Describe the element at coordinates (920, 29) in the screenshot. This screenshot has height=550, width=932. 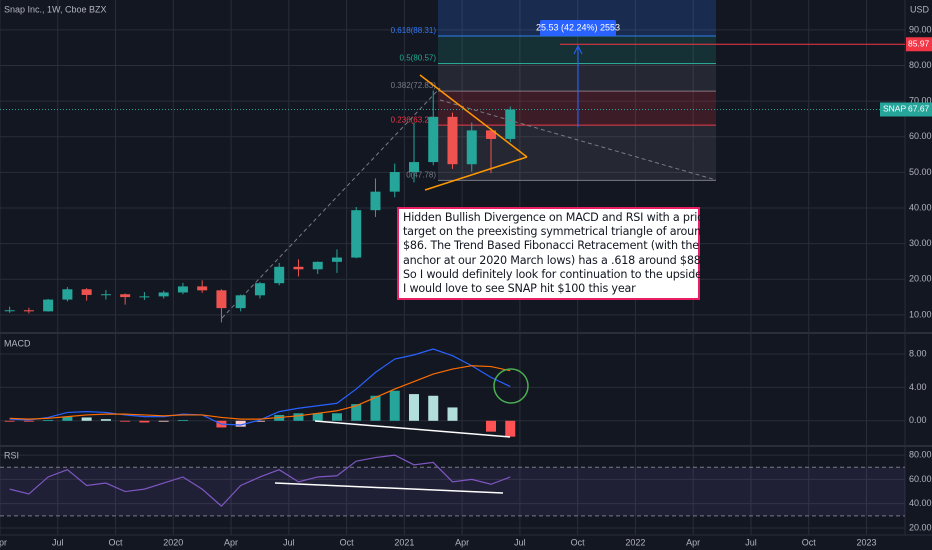
I see `y-tick-label: 90.00` at that location.